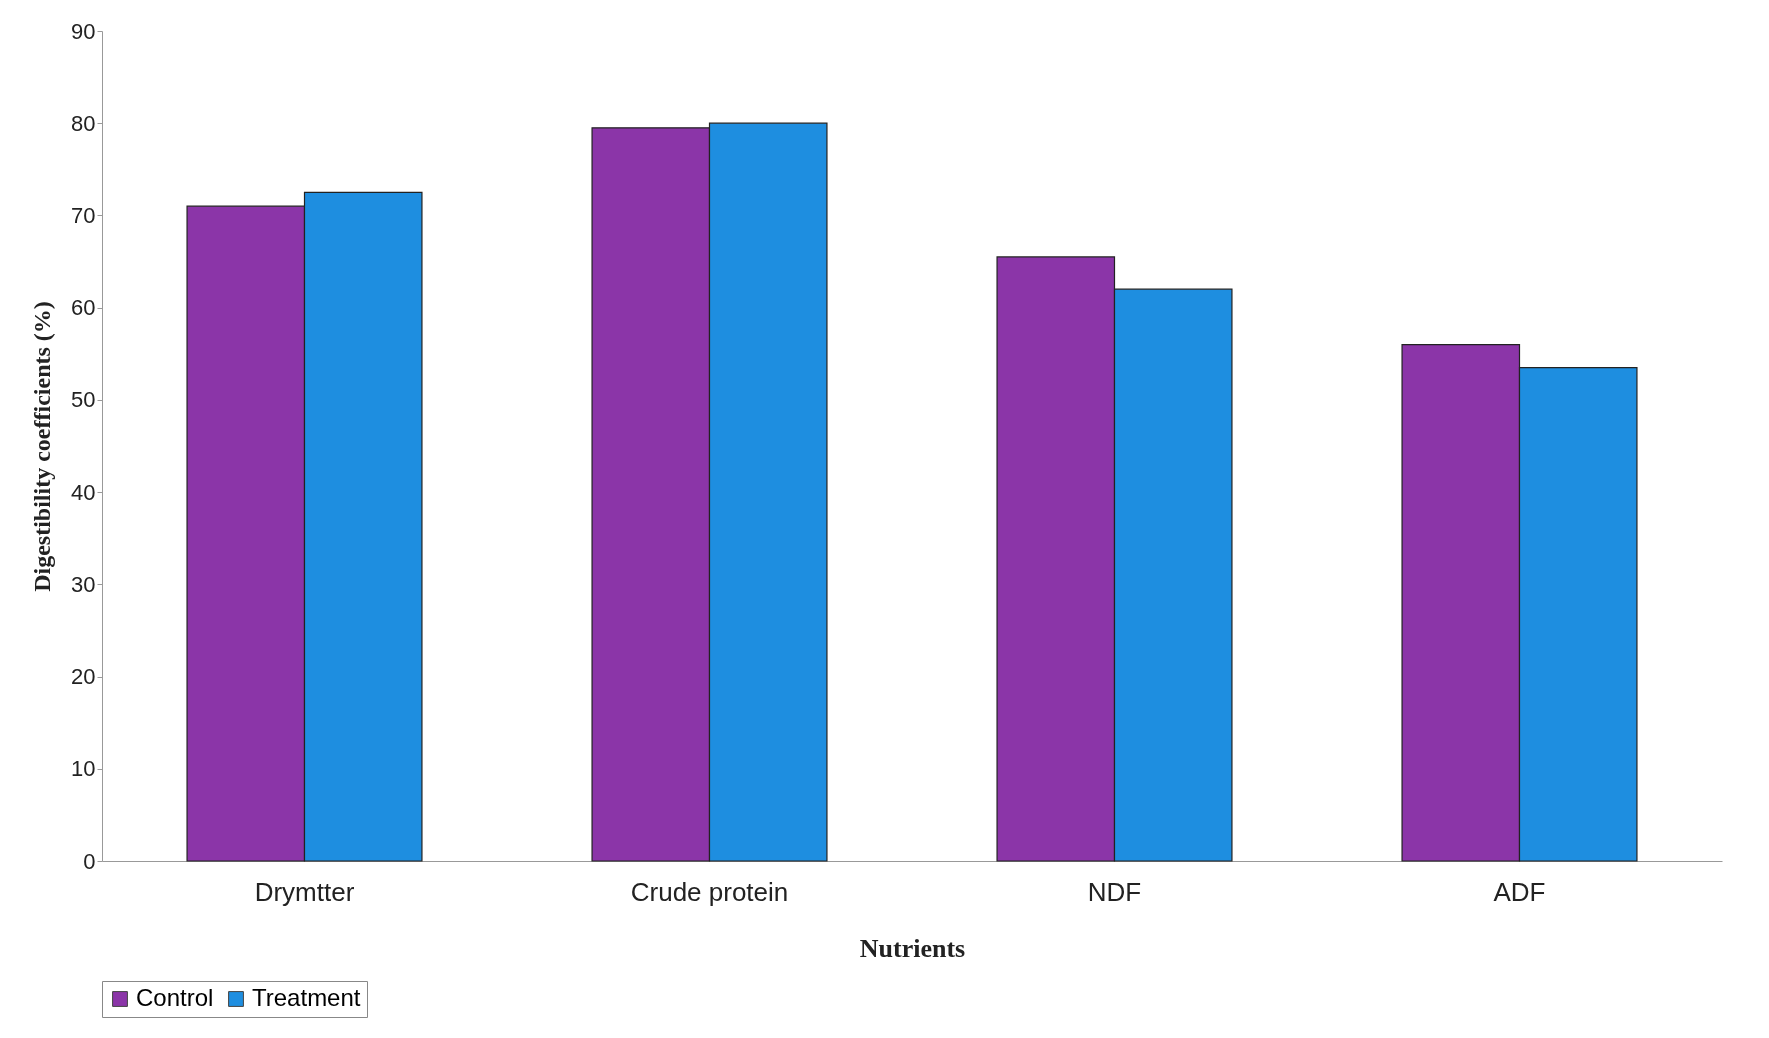 The height and width of the screenshot is (1038, 1769). What do you see at coordinates (83, 308) in the screenshot?
I see `y-tick-label: 60` at bounding box center [83, 308].